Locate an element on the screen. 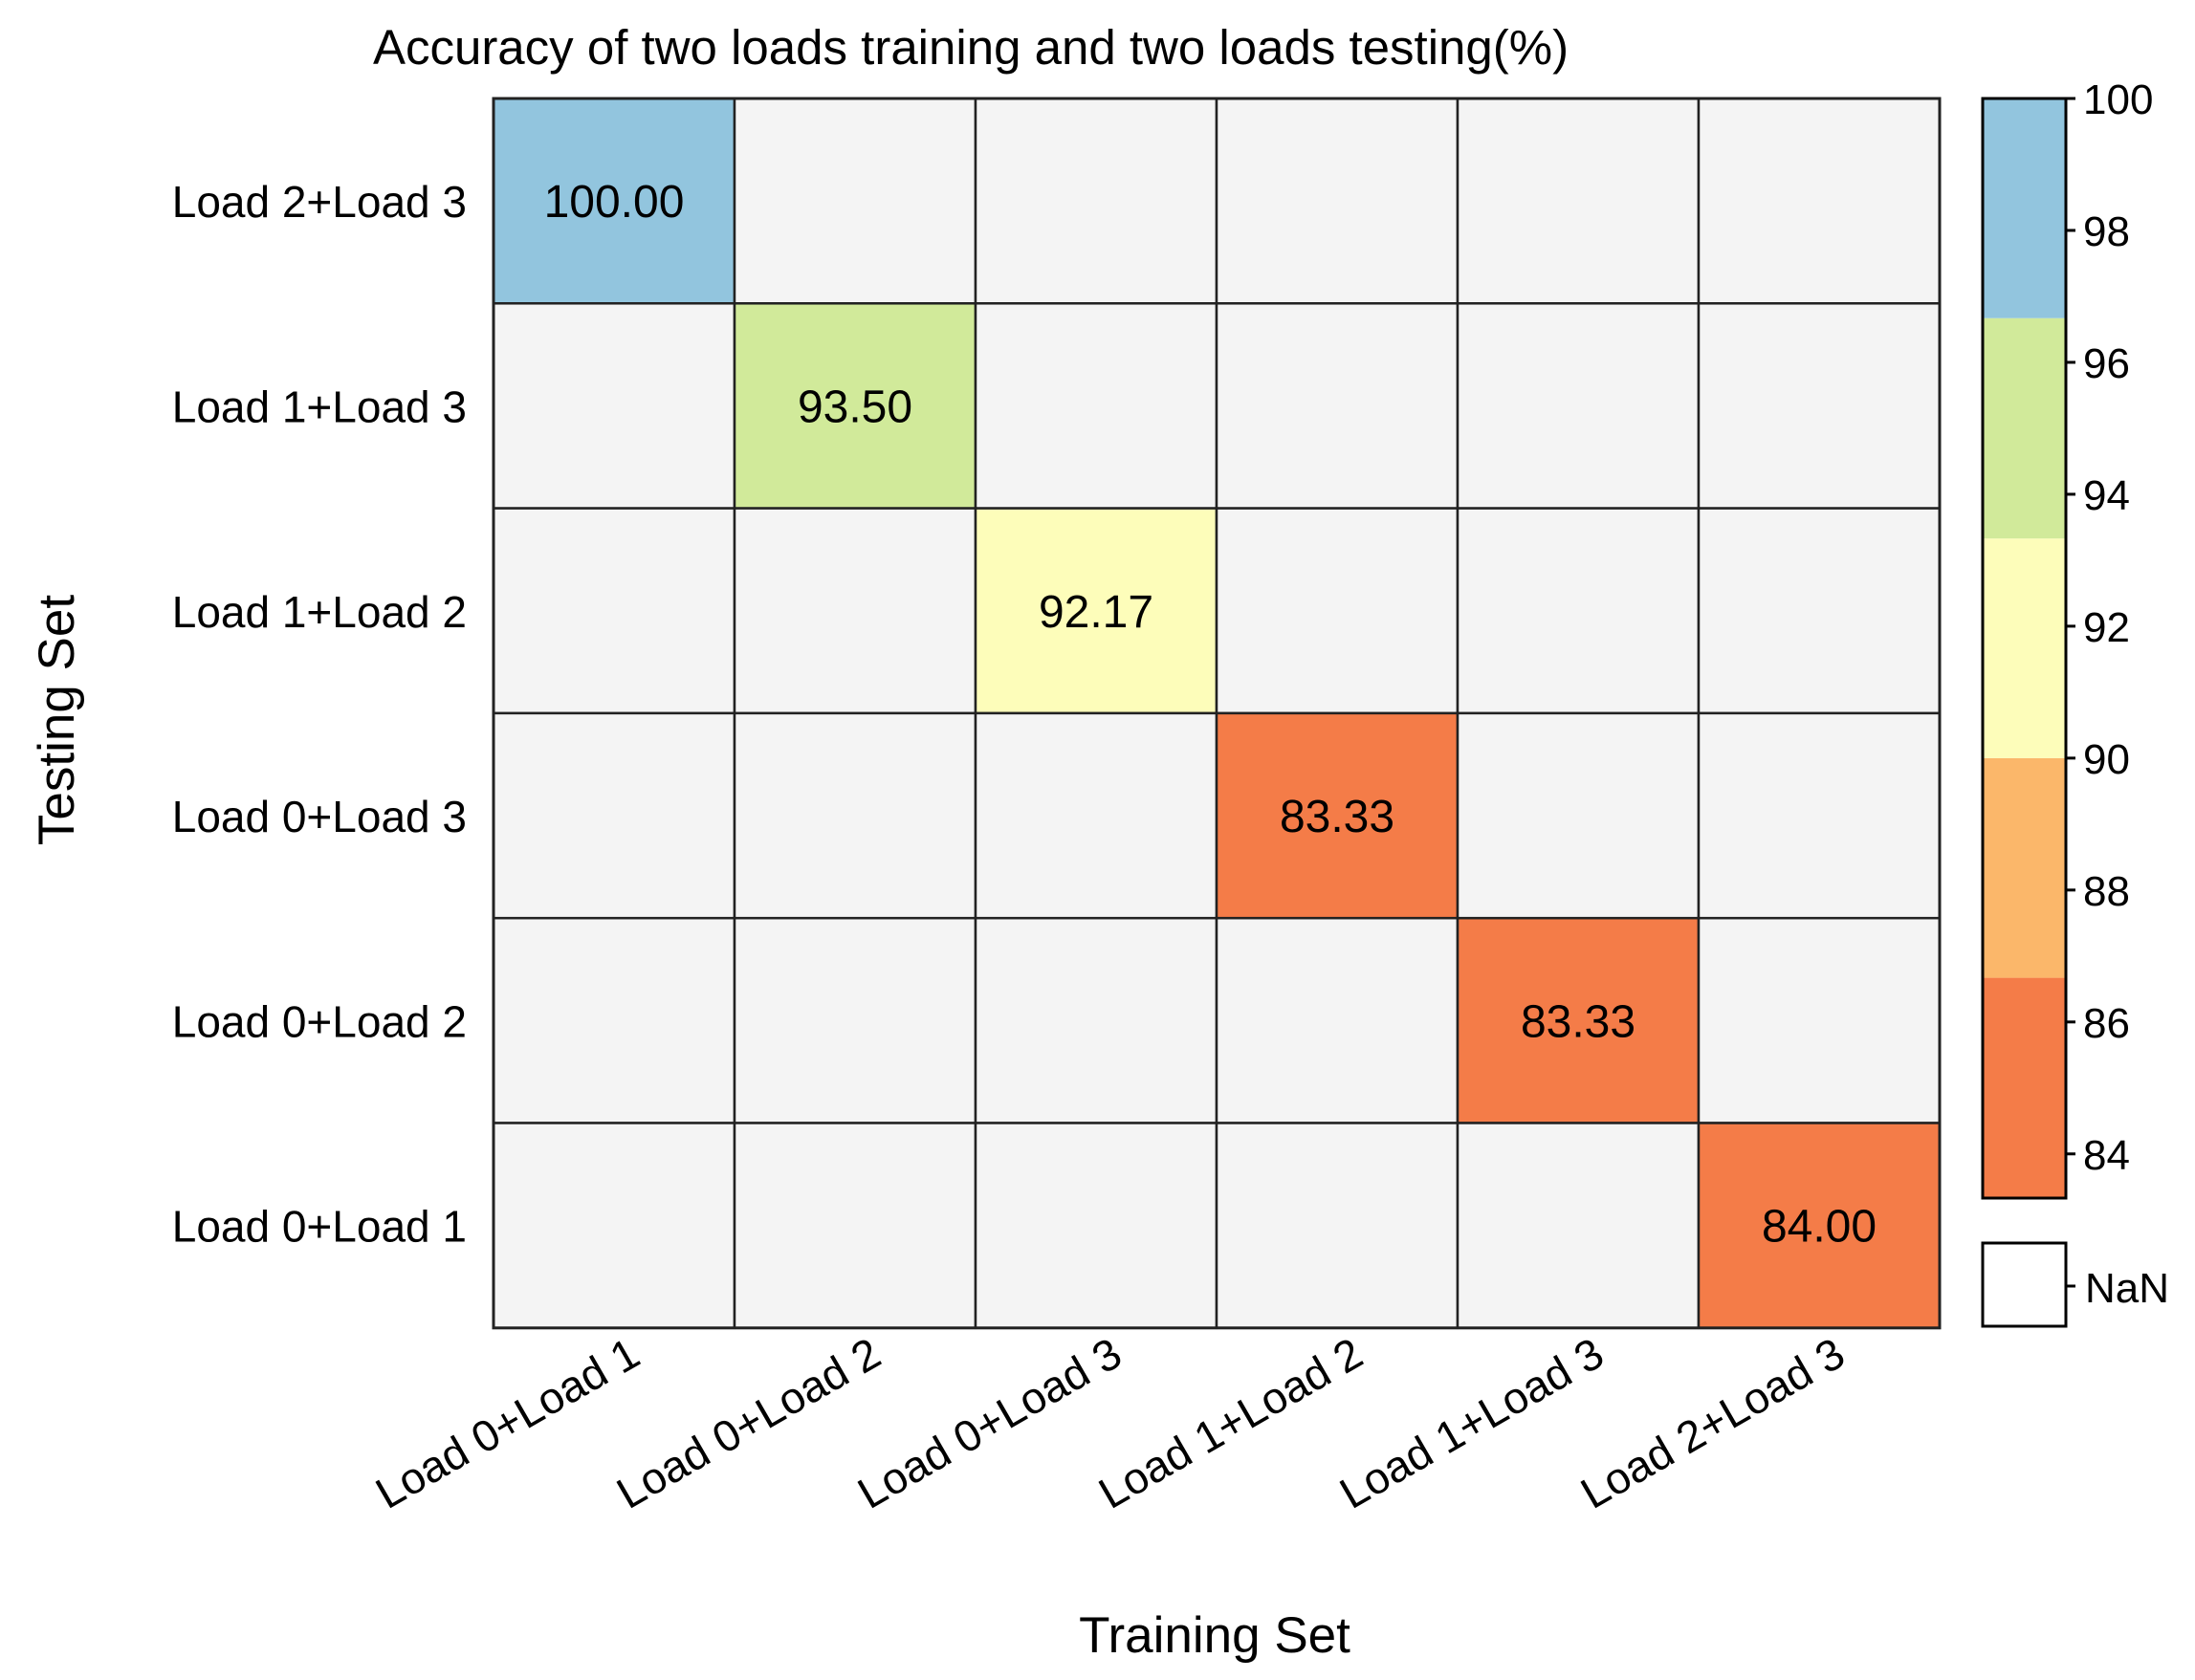 This screenshot has height=1680, width=2195. colorbar is located at coordinates (2024, 649).